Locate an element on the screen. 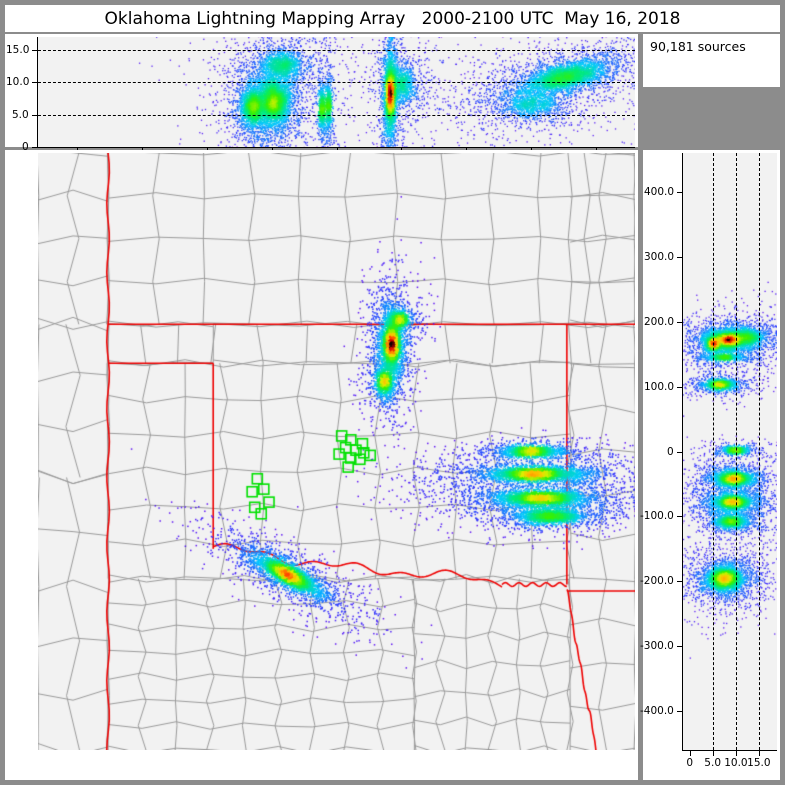 The image size is (785, 785). altitude-vs-east-west-scatter is located at coordinates (336, 92).